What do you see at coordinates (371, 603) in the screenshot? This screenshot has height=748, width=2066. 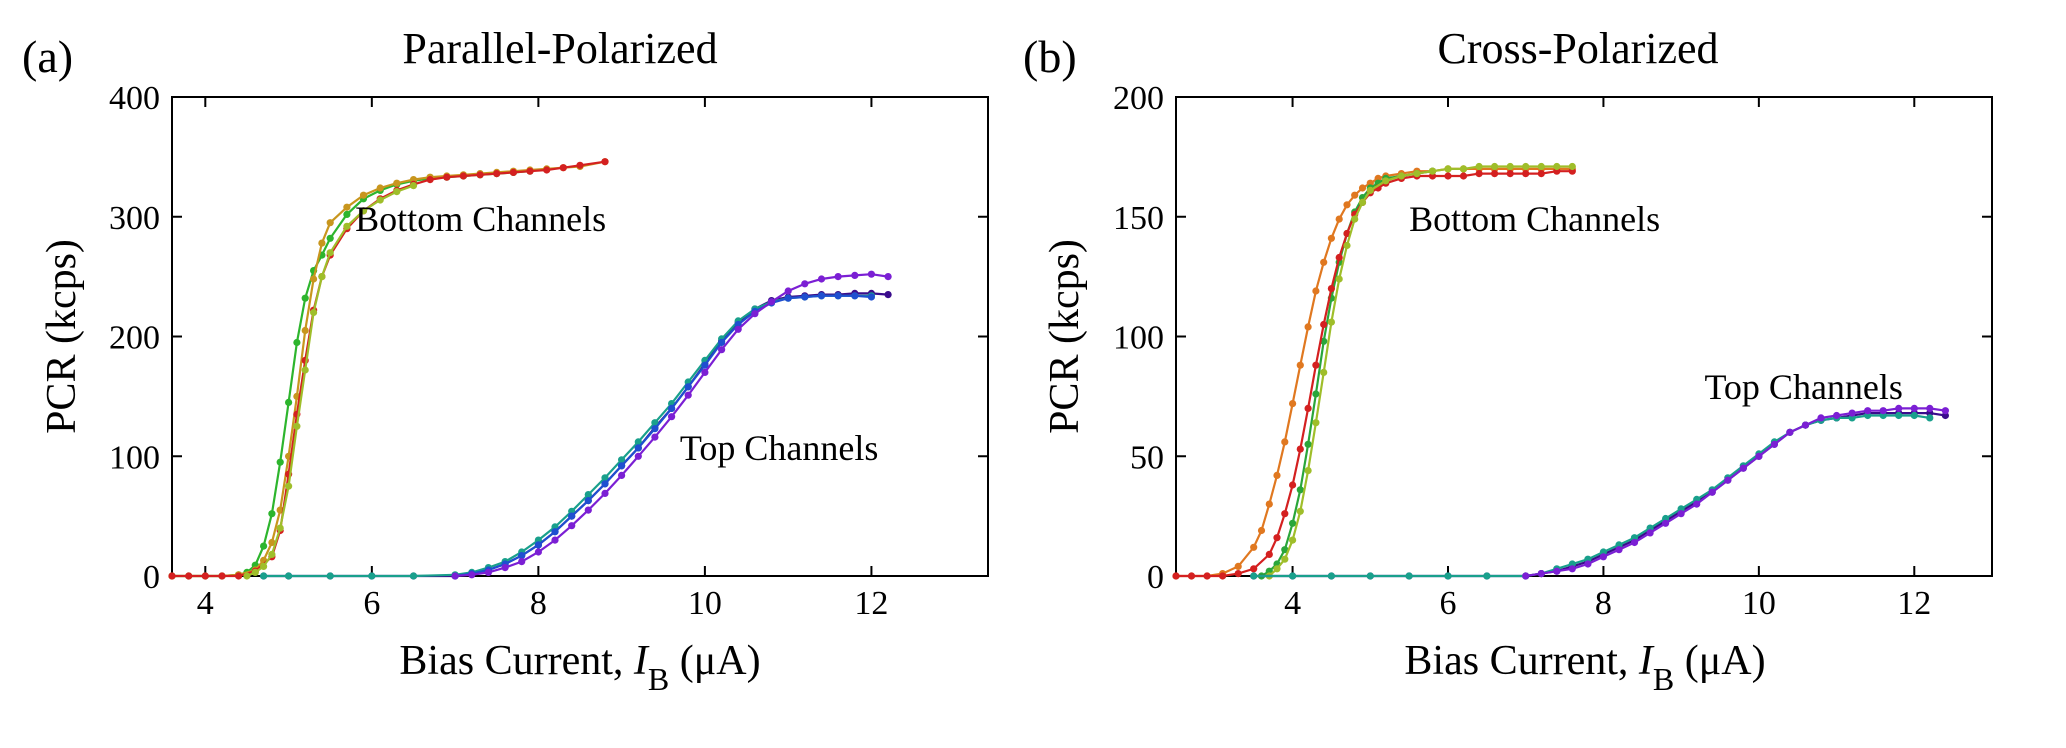 I see `x-tick-label: 6` at bounding box center [371, 603].